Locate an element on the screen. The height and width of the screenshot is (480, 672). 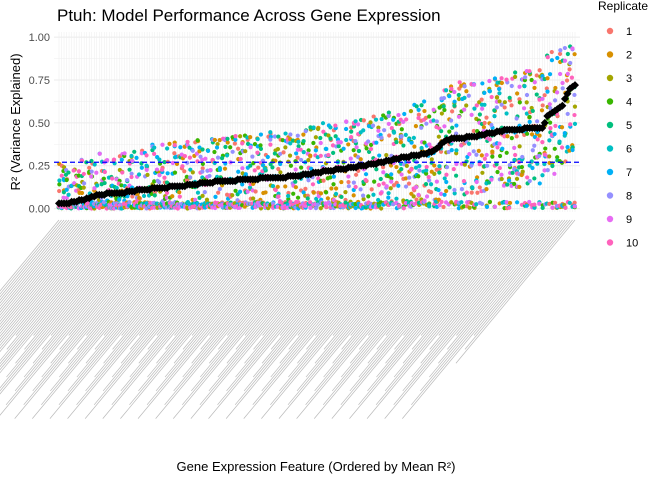
legend-label-3: 3 is located at coordinates (629, 79).